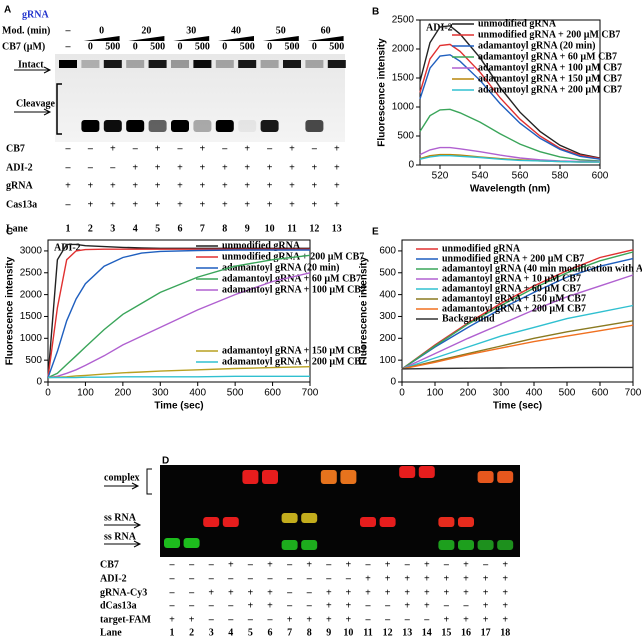 The width and height of the screenshot is (642, 639). I want to click on row-label: Cas13a, so click(21, 204).